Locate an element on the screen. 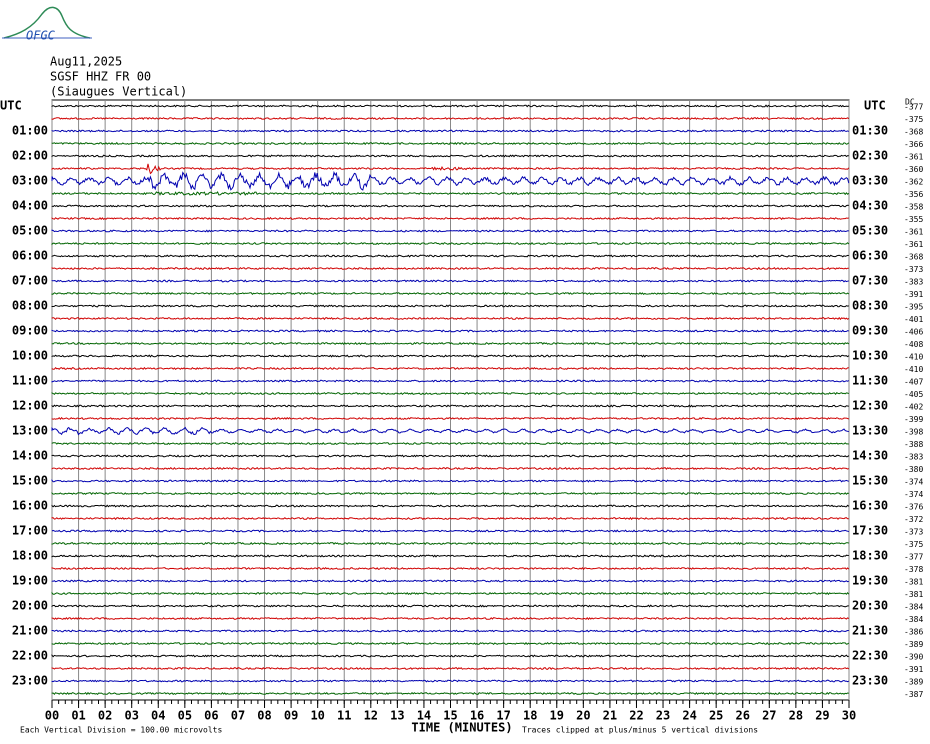 This screenshot has height=744, width=930. row-end-label: 22:30 is located at coordinates (870, 656).